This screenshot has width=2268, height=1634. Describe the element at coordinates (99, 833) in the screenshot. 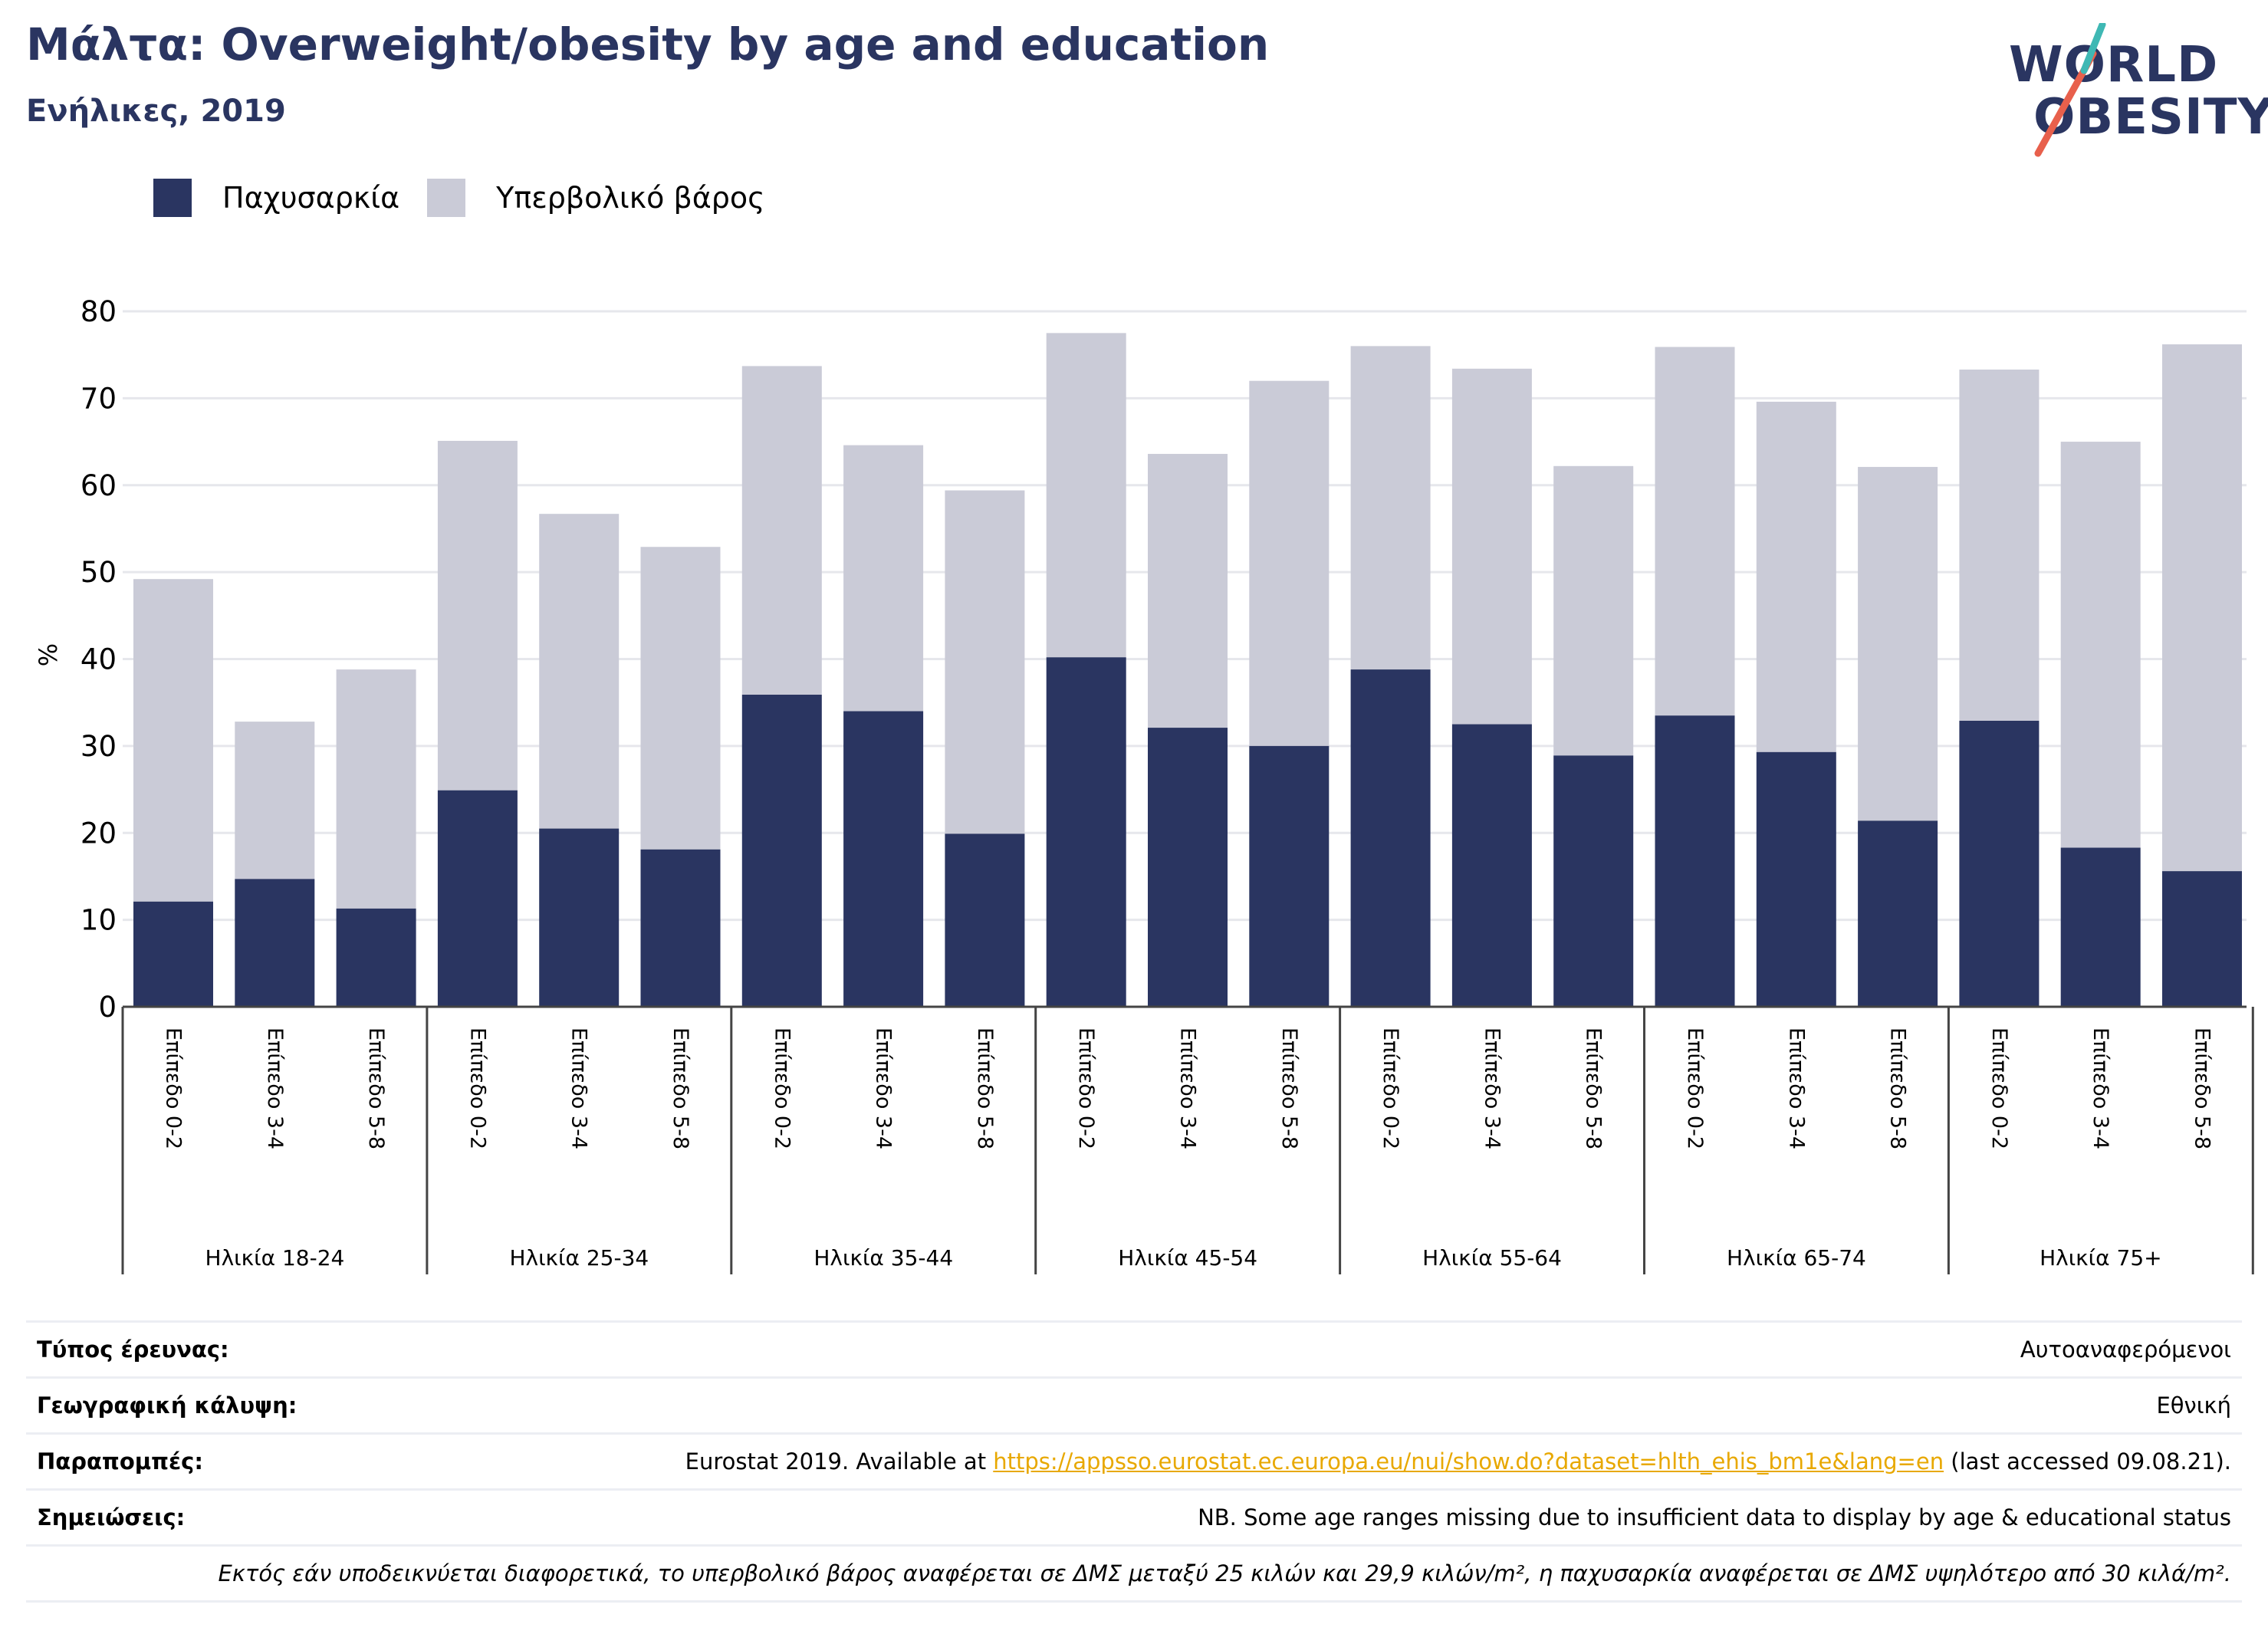

I see `y-tick-label: 20` at that location.